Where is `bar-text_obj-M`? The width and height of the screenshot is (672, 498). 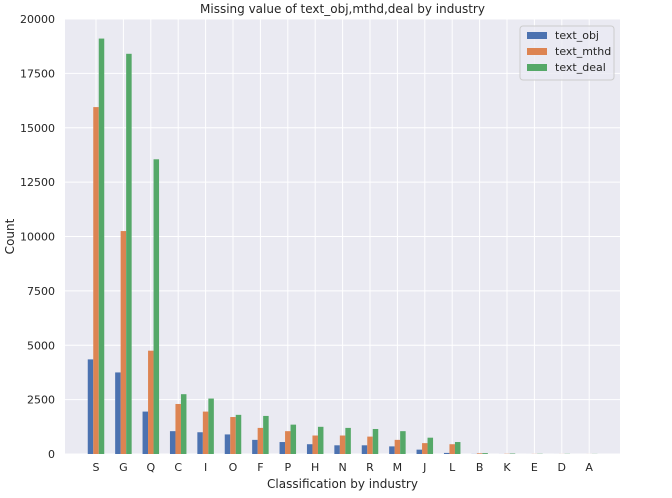
bar-text_obj-M is located at coordinates (392, 450).